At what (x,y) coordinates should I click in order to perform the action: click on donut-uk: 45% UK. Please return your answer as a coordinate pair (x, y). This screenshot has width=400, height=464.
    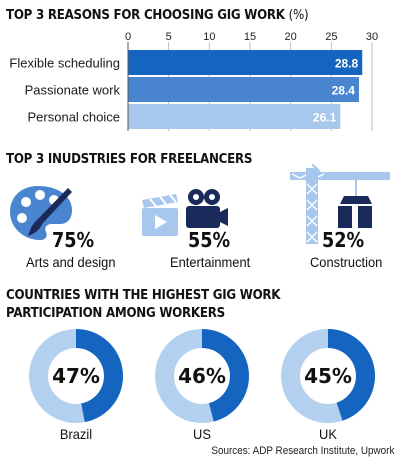
    Looking at the image, I should click on (328, 384).